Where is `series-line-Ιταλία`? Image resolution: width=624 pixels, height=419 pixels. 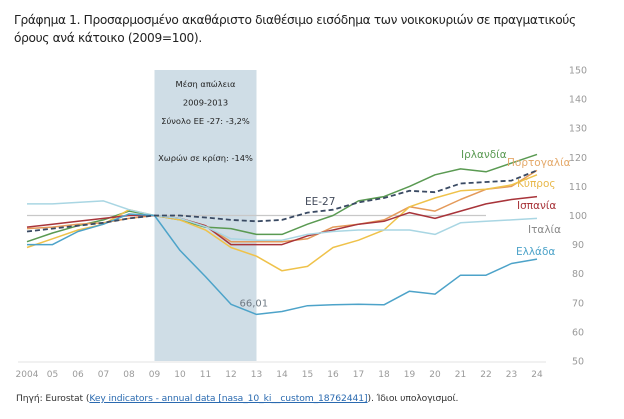
series-line-Ιταλία is located at coordinates (282, 220).